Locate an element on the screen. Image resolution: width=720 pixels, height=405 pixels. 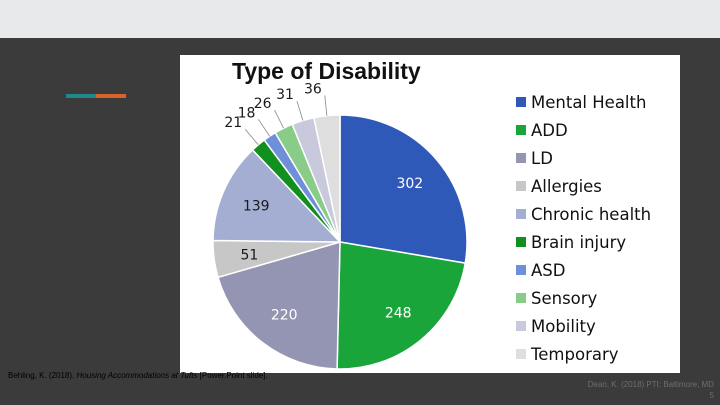
legend-label: Chronic health is located at coordinates (591, 214).